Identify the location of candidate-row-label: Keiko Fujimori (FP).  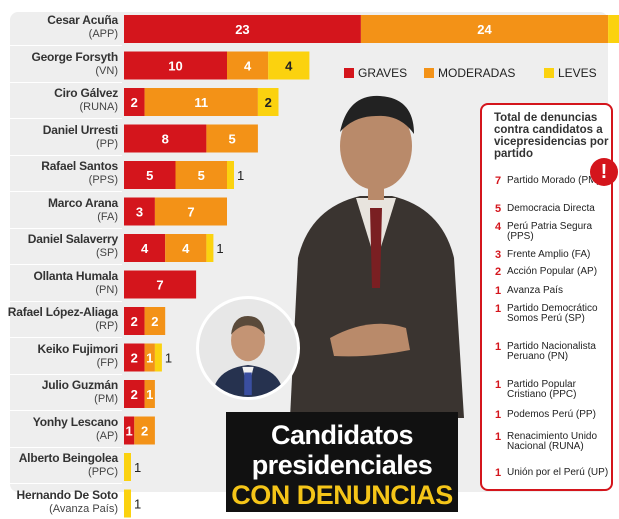
(66, 358).